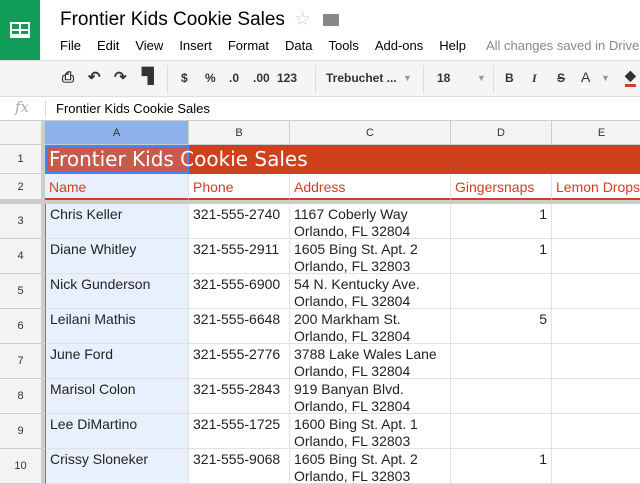 The image size is (640, 484). Describe the element at coordinates (534, 78) in the screenshot. I see `italic-button: I` at that location.